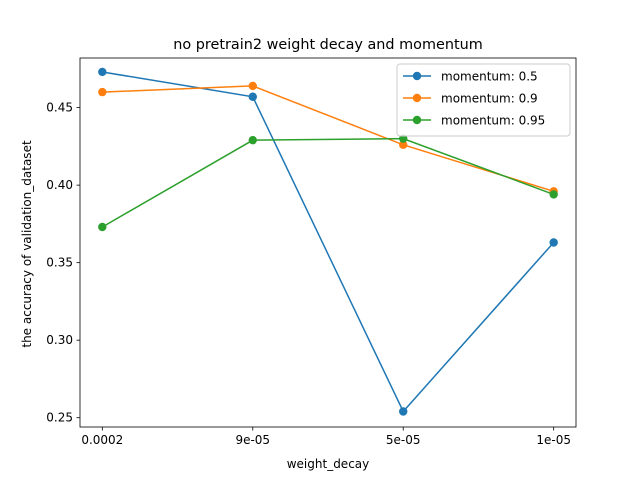 The height and width of the screenshot is (480, 640). Describe the element at coordinates (403, 440) in the screenshot. I see `x-tick-label: 5e-05` at that location.